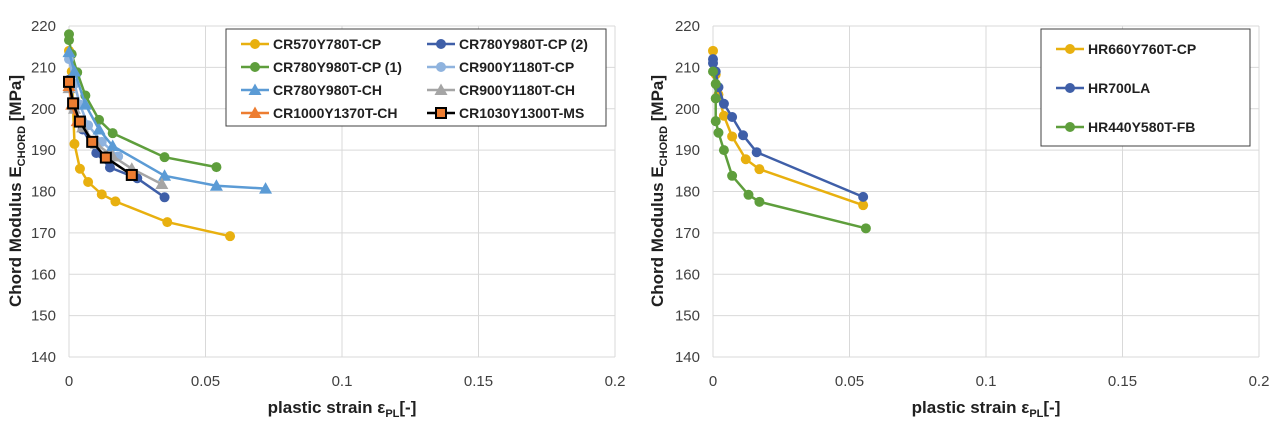  I want to click on legend-entry: CR900Y1180T-CP, so click(500, 67).